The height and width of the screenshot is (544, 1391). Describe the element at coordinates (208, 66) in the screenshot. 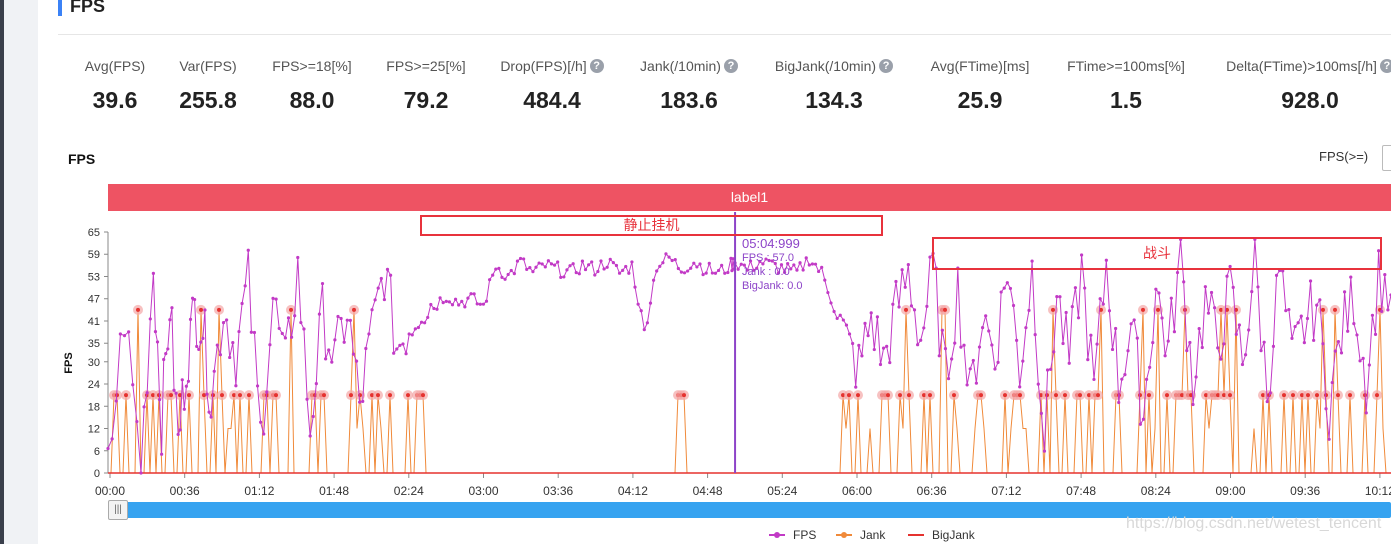

I see `stat-label: Var(FPS)` at that location.